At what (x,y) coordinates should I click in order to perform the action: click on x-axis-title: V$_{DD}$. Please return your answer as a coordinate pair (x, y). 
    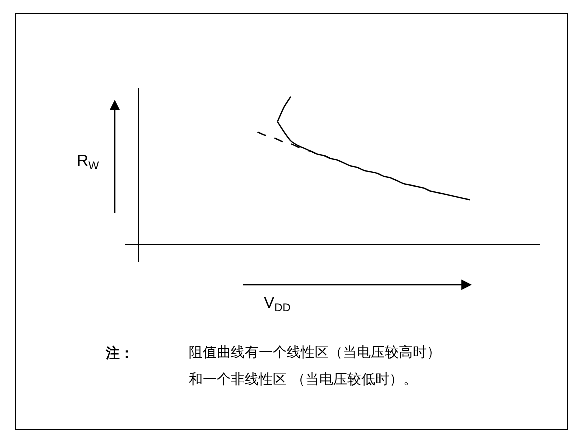
    Looking at the image, I should click on (277, 304).